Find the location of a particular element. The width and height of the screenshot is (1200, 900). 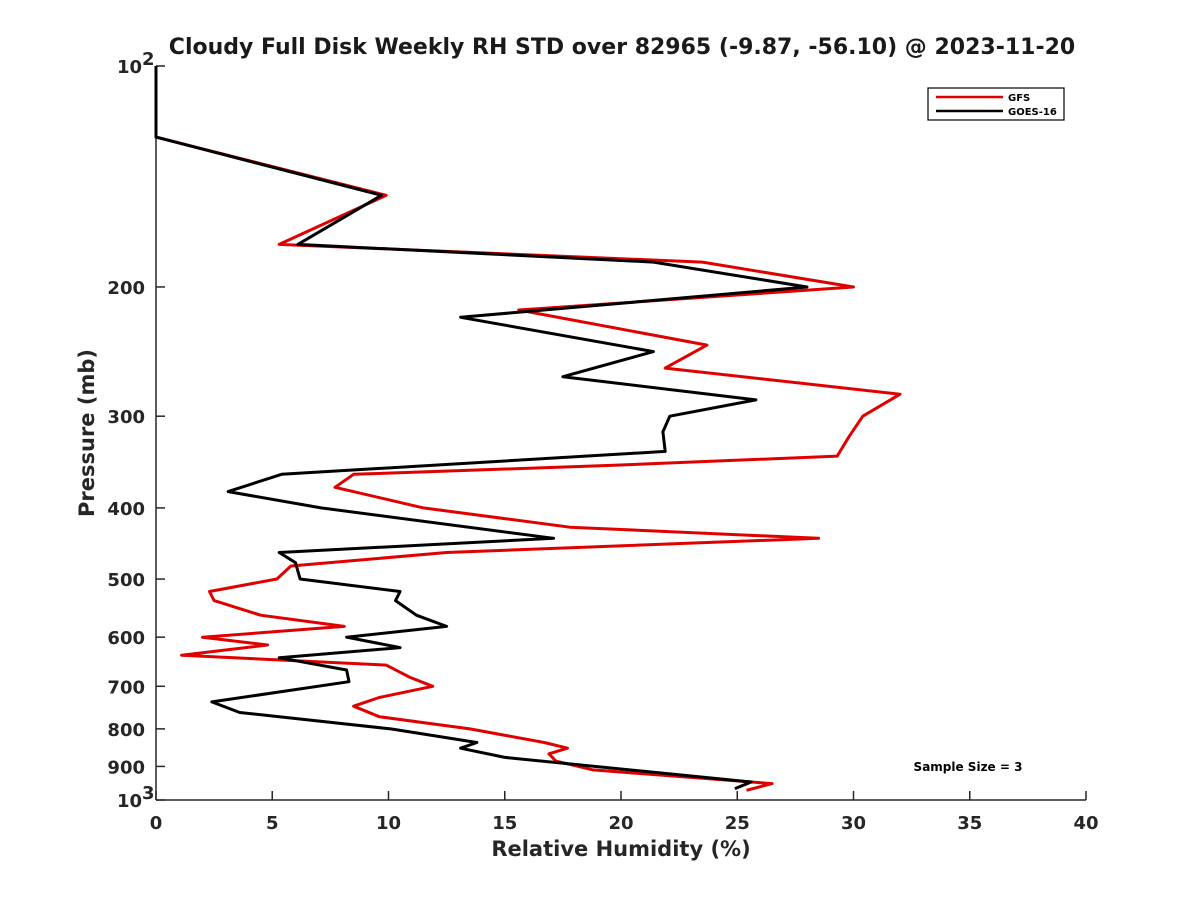

x-tick-label: 30 is located at coordinates (853, 823).